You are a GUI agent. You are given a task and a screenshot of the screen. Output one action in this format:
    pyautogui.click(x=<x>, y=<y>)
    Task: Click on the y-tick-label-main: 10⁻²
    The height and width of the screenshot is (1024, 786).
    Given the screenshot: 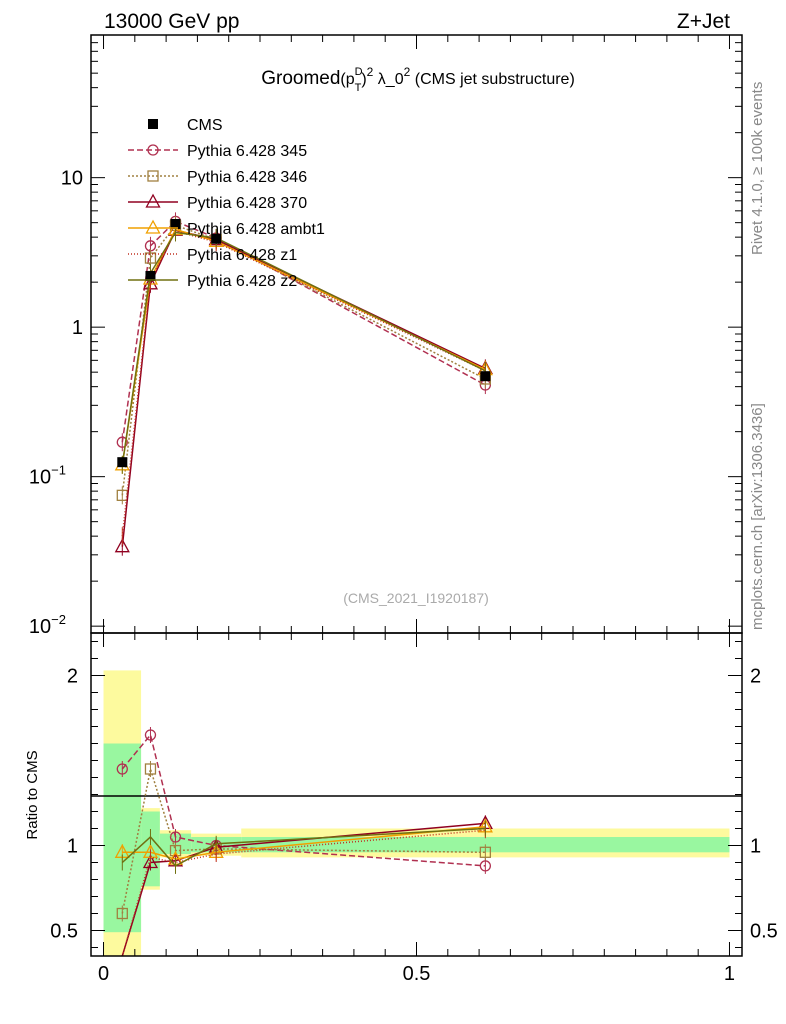 What is the action you would take?
    pyautogui.click(x=47, y=625)
    